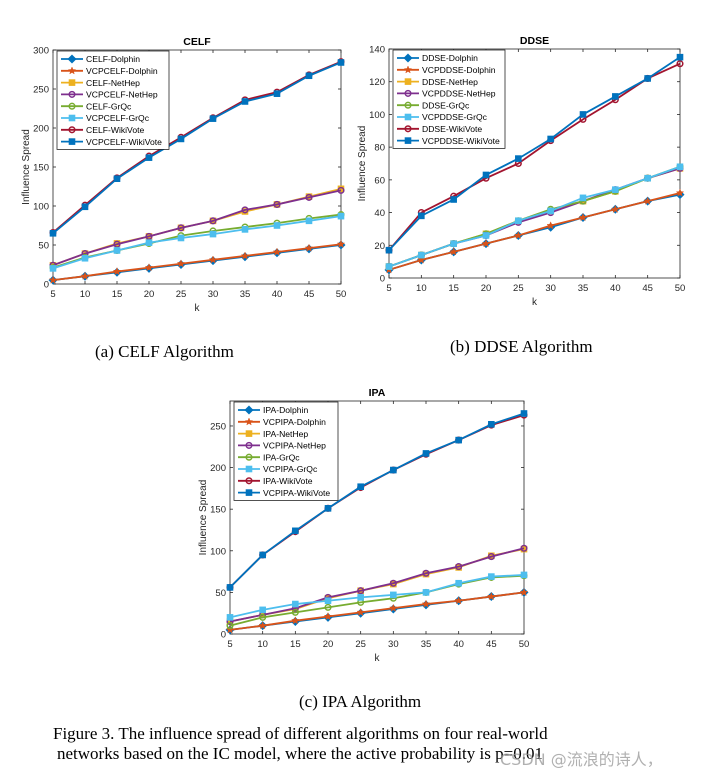 This screenshot has width=701, height=779. Describe the element at coordinates (197, 261) in the screenshot. I see `series-VCPCELF-Dolphin` at that location.